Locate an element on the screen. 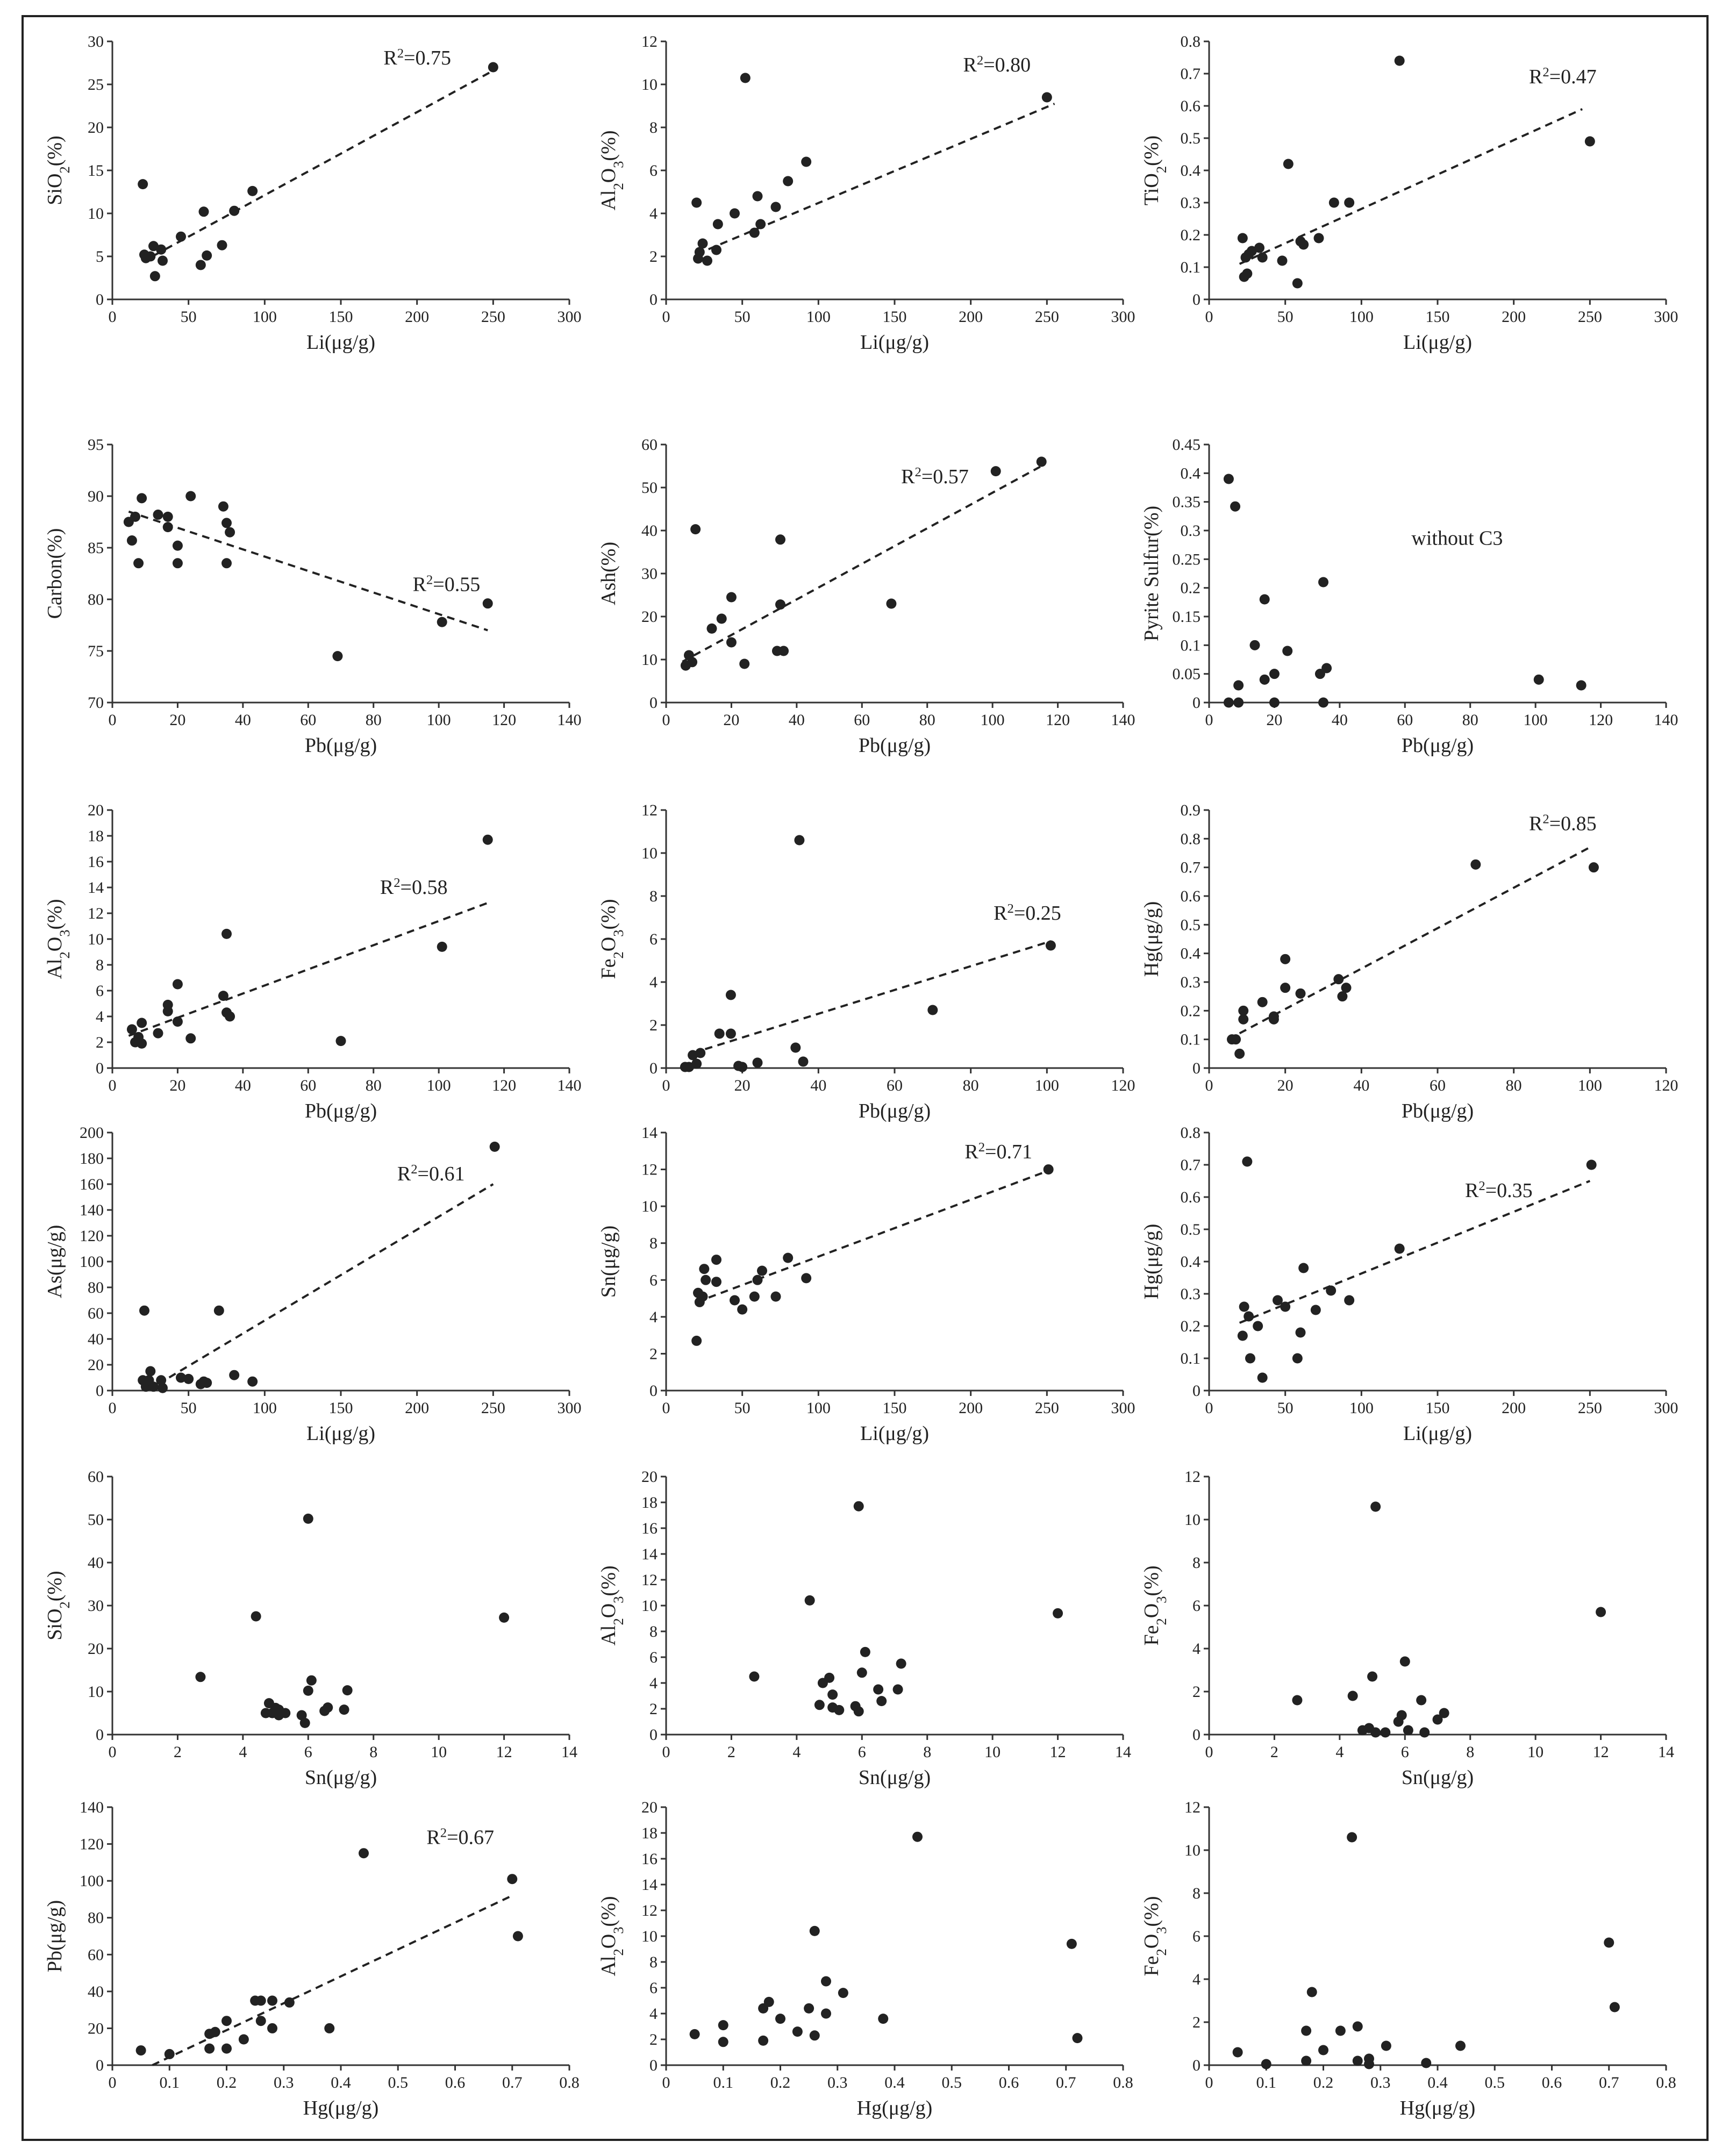  y-tick-label: 5 is located at coordinates (100, 257).